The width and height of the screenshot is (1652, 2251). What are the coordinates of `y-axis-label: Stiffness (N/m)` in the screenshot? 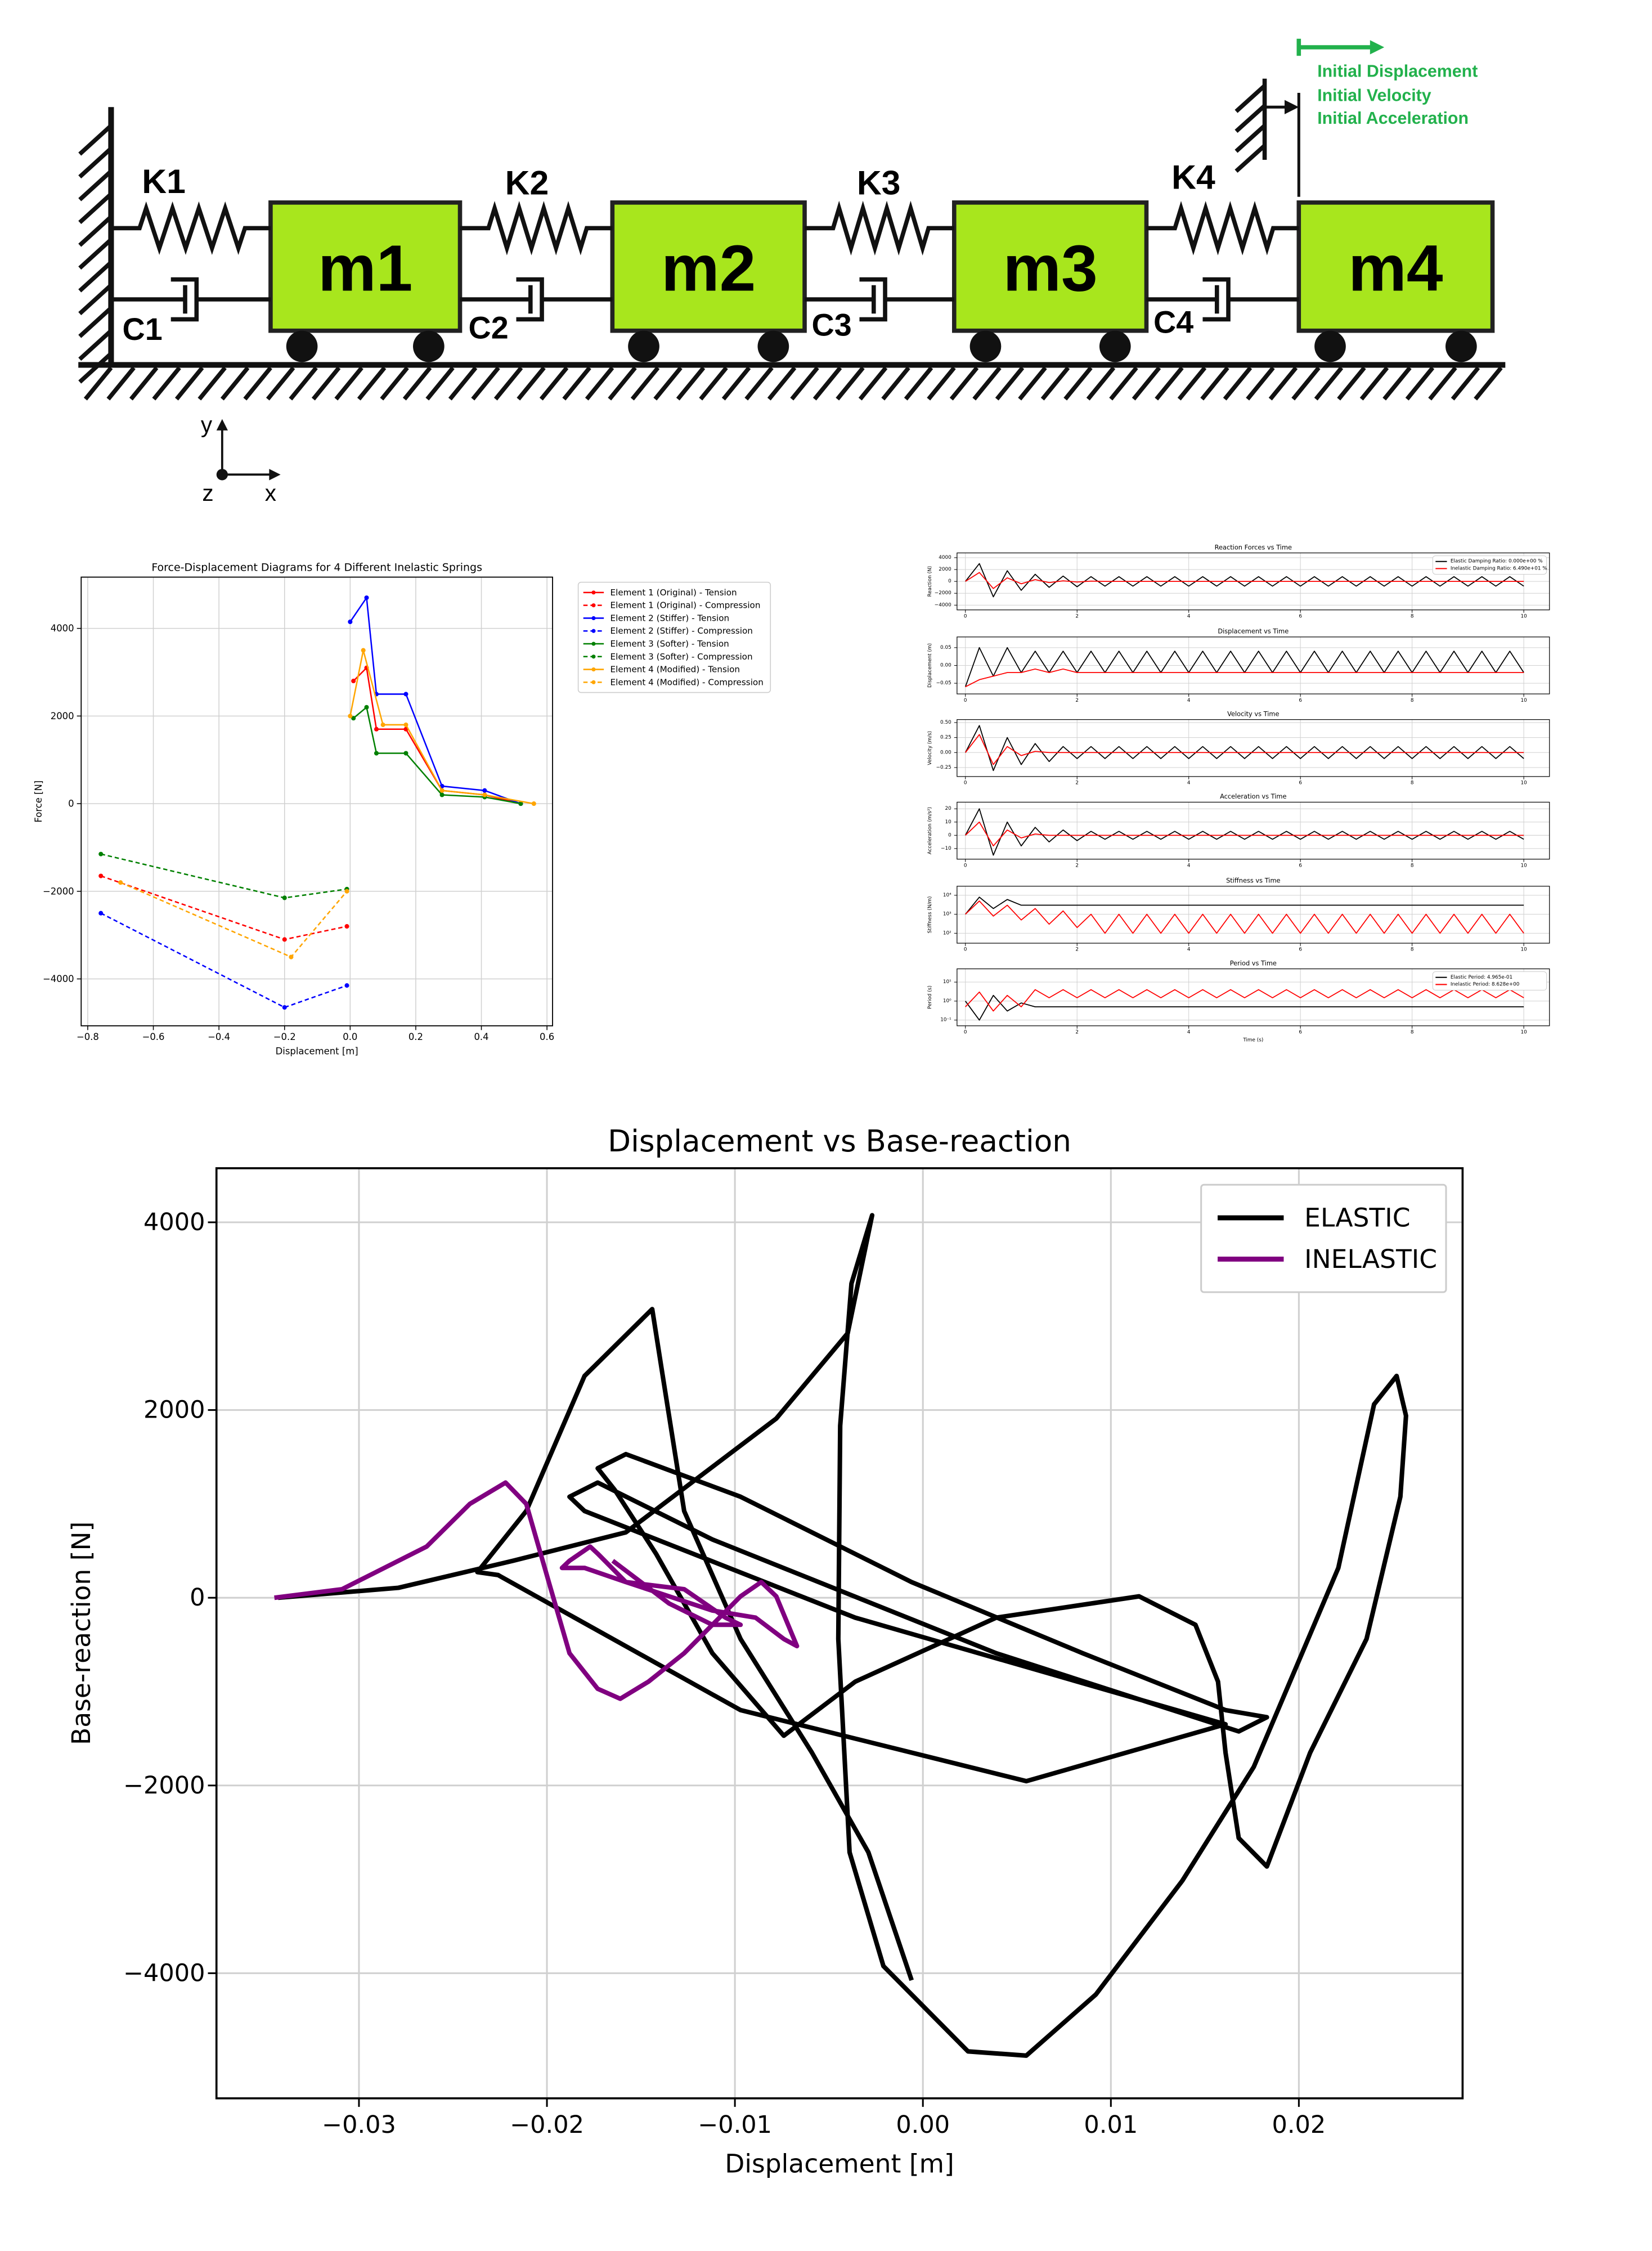 It's located at (930, 914).